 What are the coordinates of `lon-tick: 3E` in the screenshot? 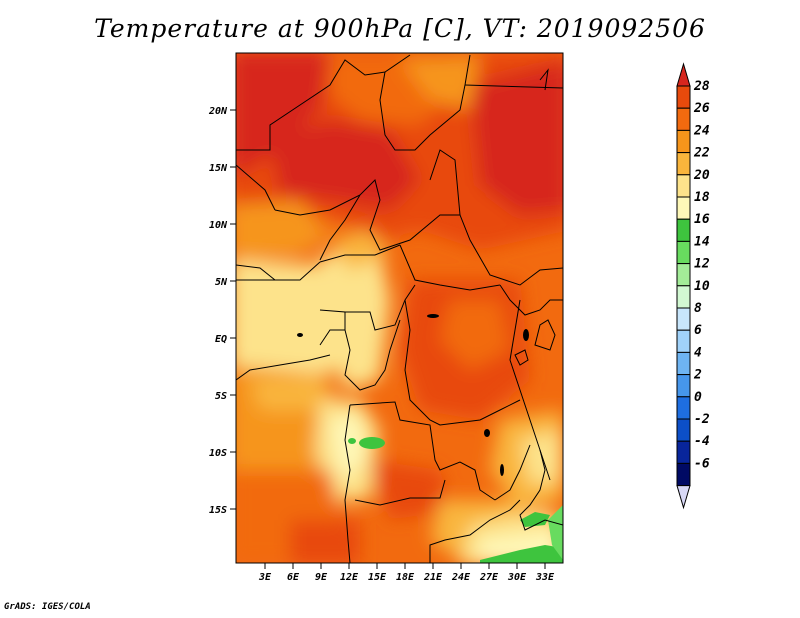 It's located at (265, 573).